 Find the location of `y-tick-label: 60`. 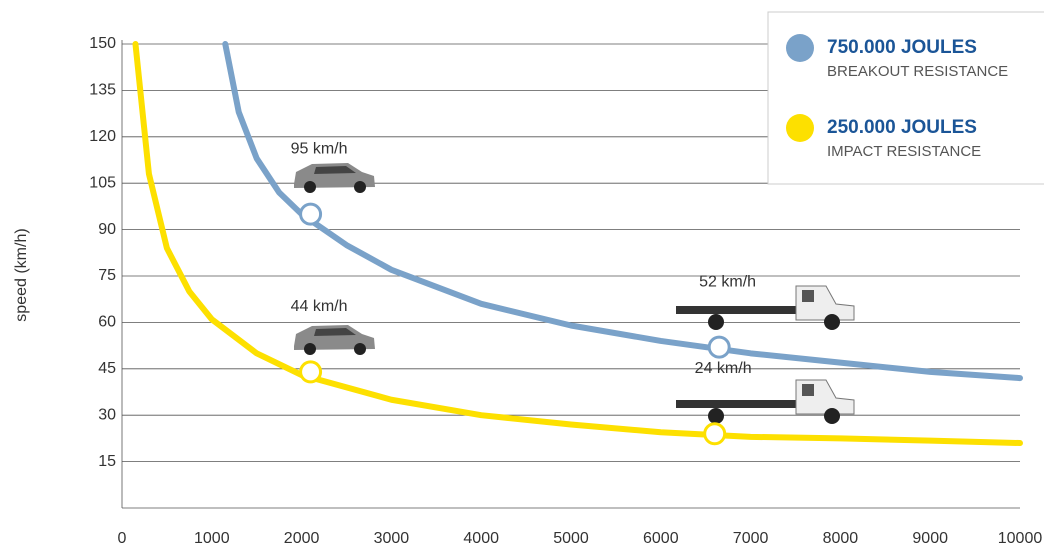

y-tick-label: 60 is located at coordinates (107, 322).